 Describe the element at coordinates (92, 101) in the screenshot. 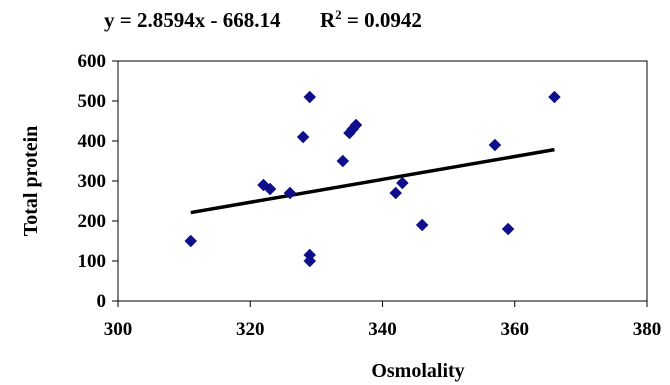

I see `y-tick-label: 500` at that location.